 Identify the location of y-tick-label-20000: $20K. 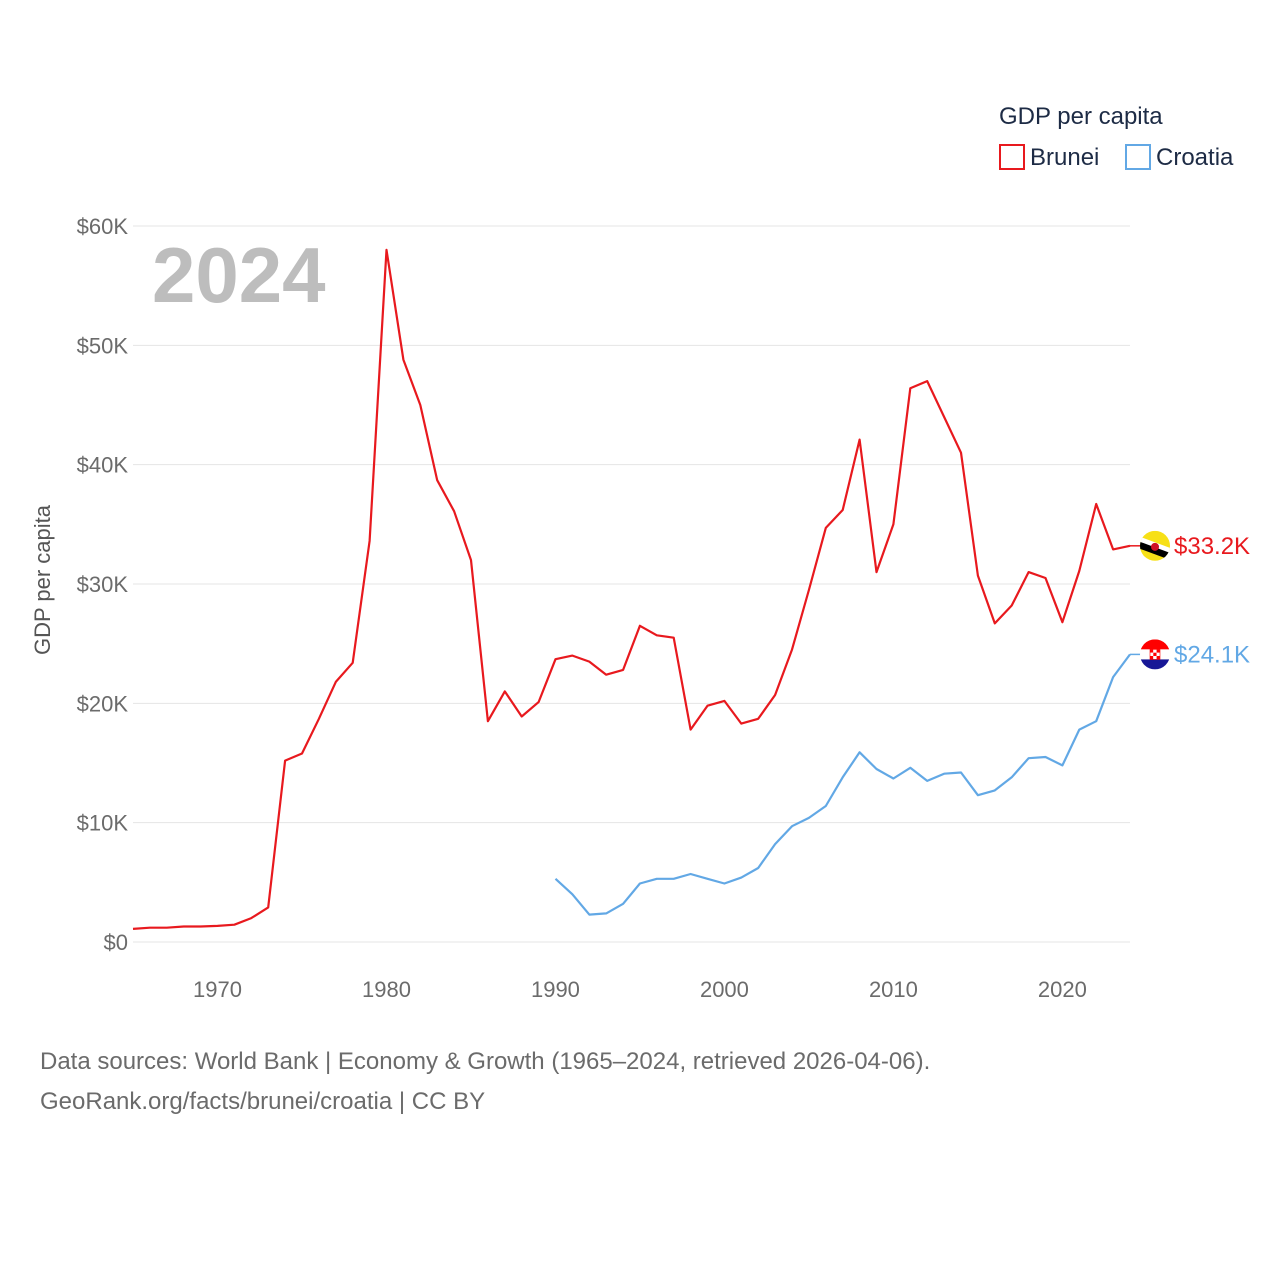
(103, 703).